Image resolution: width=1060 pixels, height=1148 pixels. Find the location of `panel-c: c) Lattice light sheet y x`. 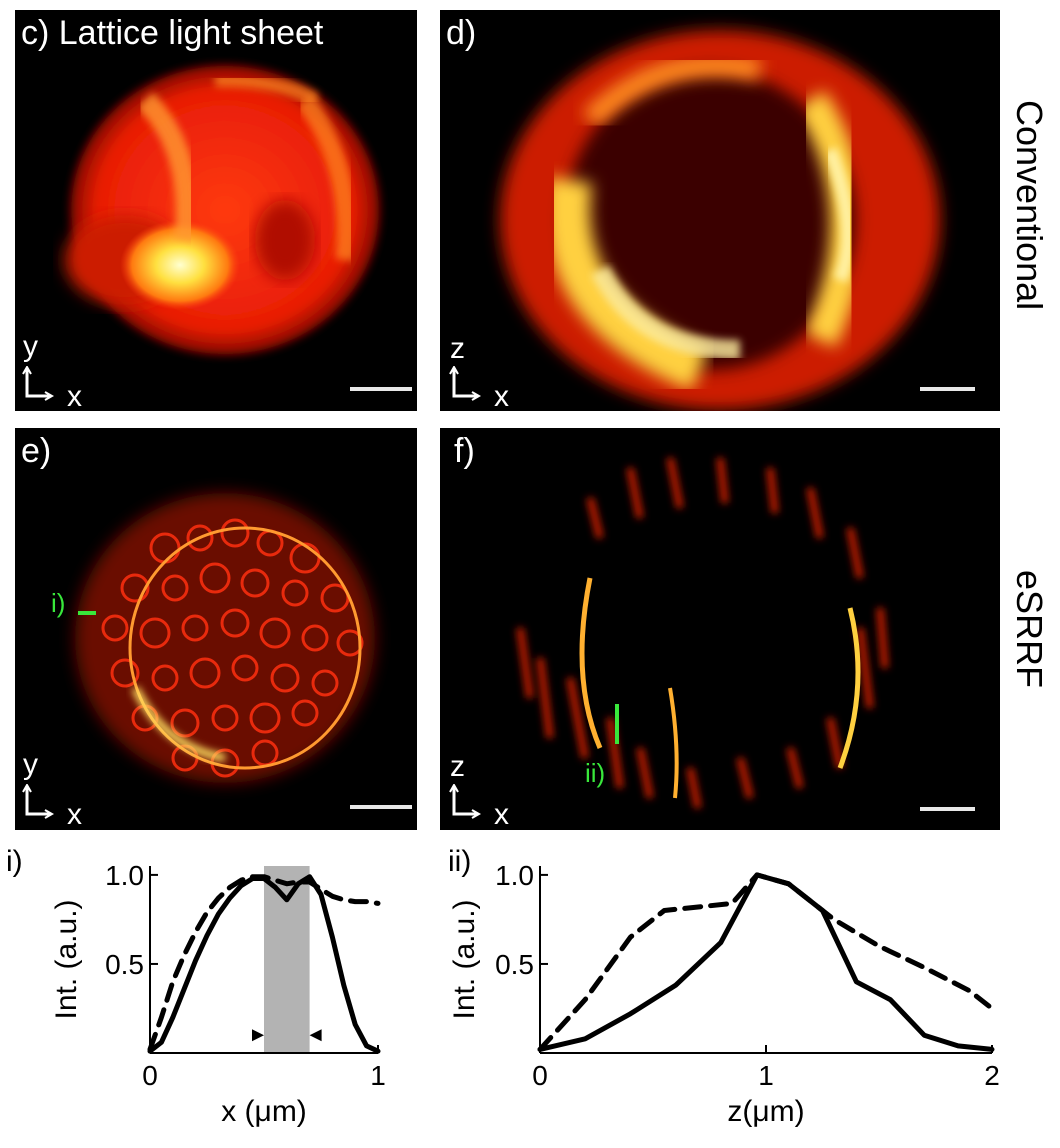

panel-c: c) Lattice light sheet y x is located at coordinates (216, 210).